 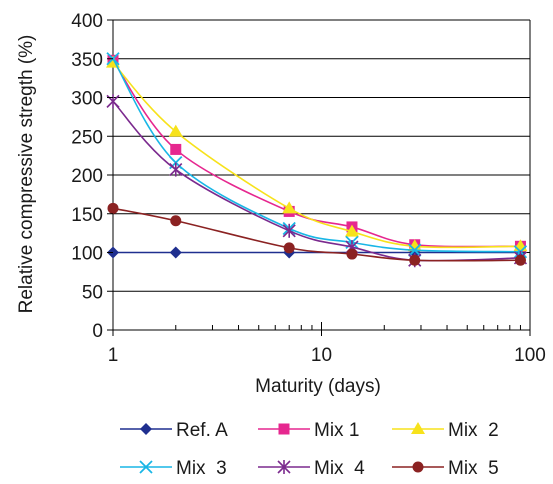 I want to click on y-tick-label: 400, so click(x=87, y=21).